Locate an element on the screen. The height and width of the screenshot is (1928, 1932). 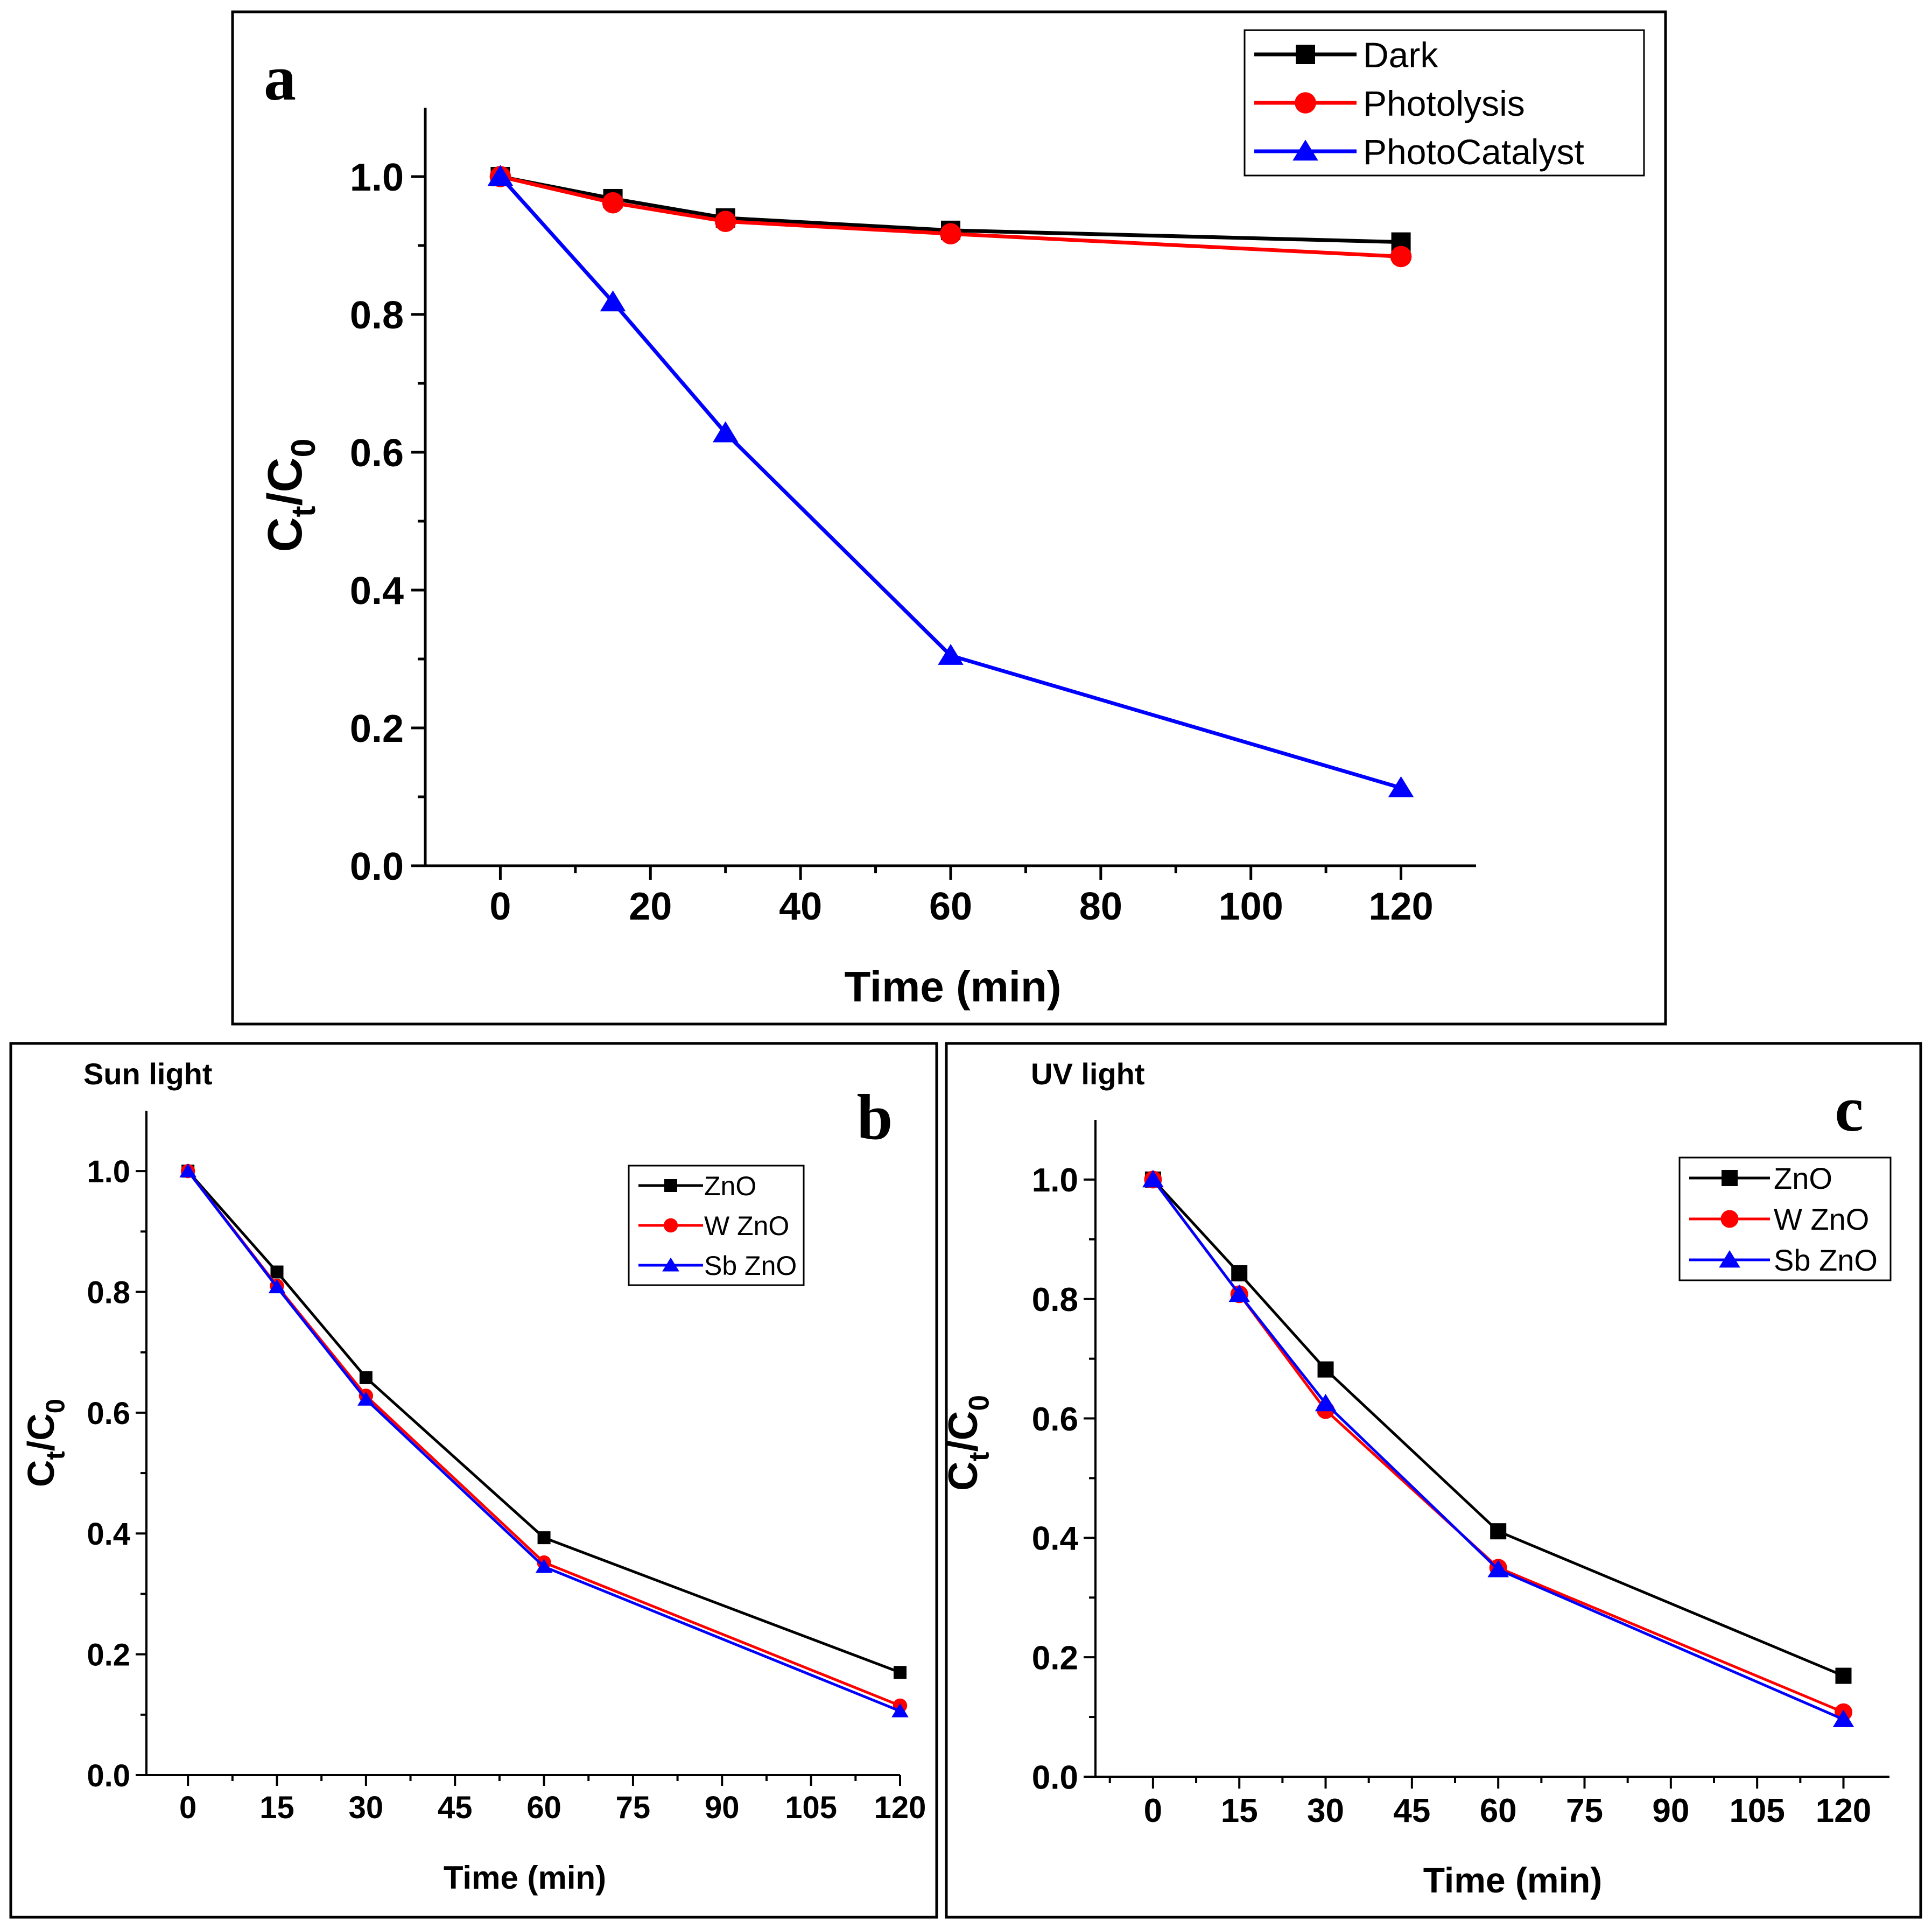
legend-label: PhotoCatalyst is located at coordinates (1473, 152).